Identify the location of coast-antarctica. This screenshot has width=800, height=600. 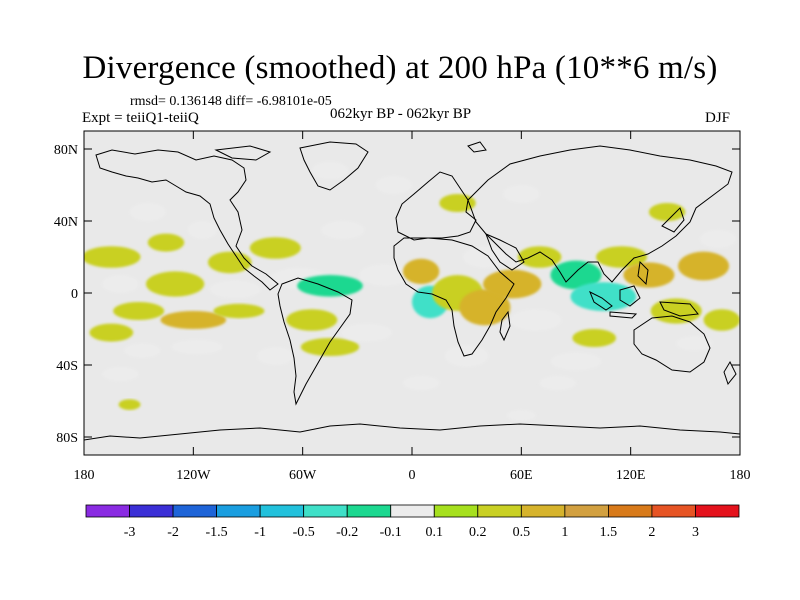
(412, 432).